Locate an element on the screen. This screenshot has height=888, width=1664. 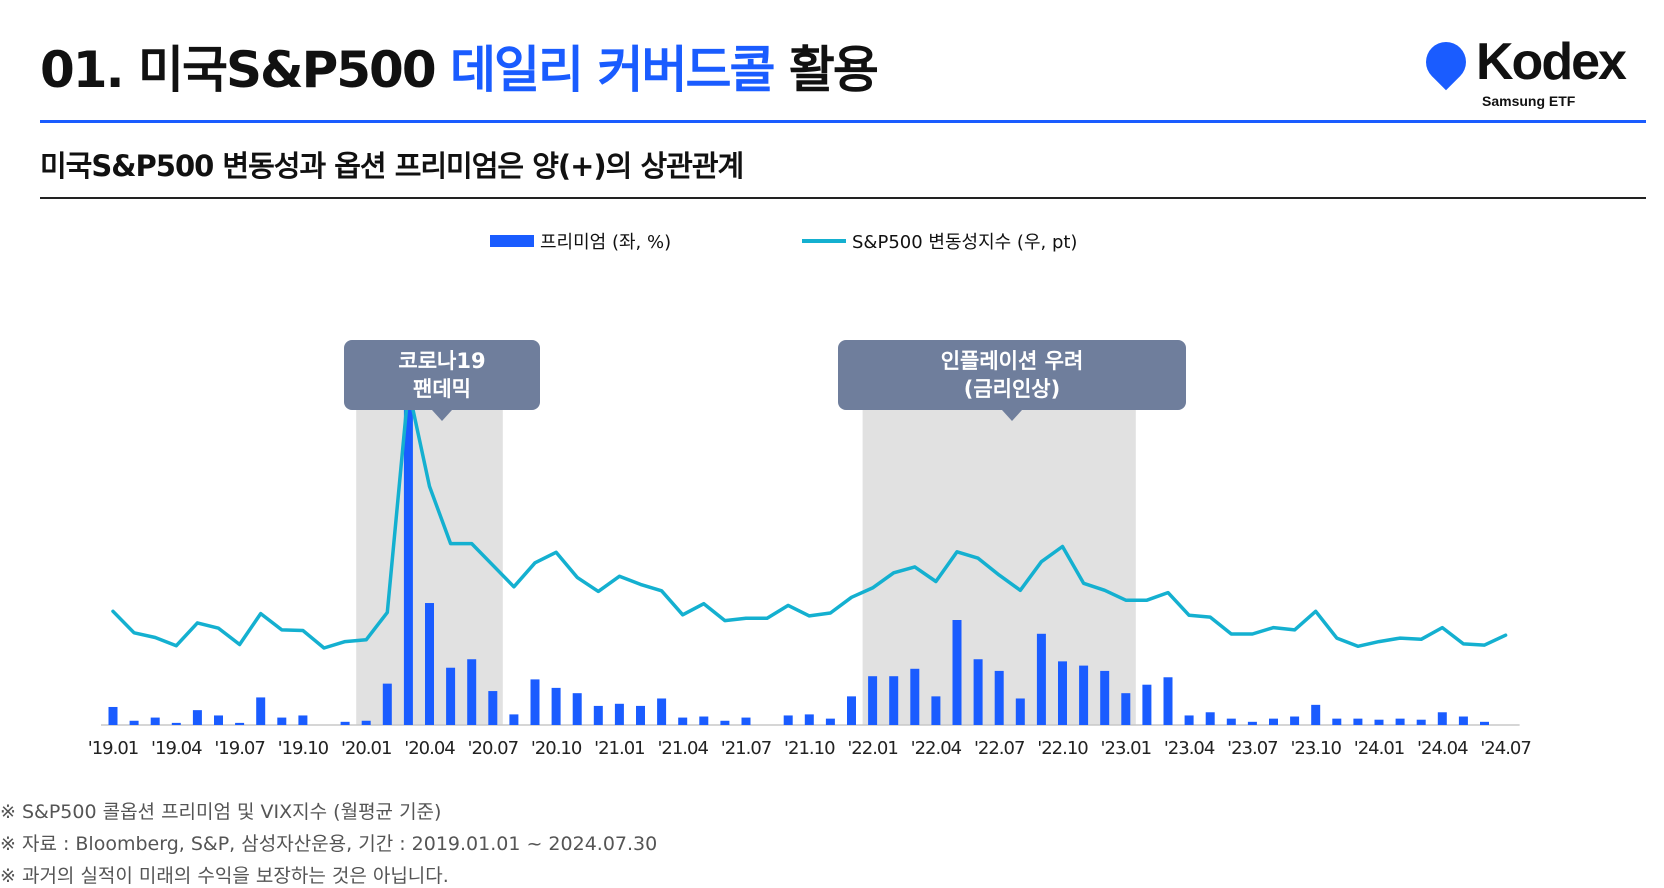
kodex-logo: Kodex Samsung ETF is located at coordinates (1531, 75).